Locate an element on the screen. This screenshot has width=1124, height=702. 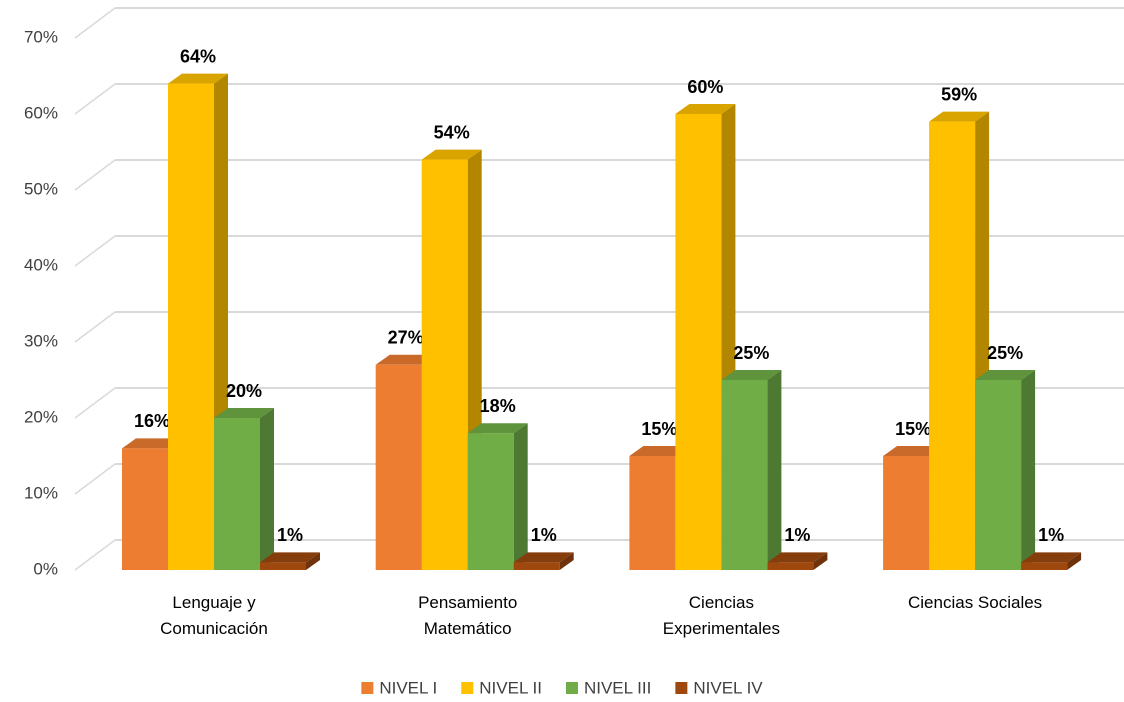
data-label: 16% is located at coordinates (152, 421).